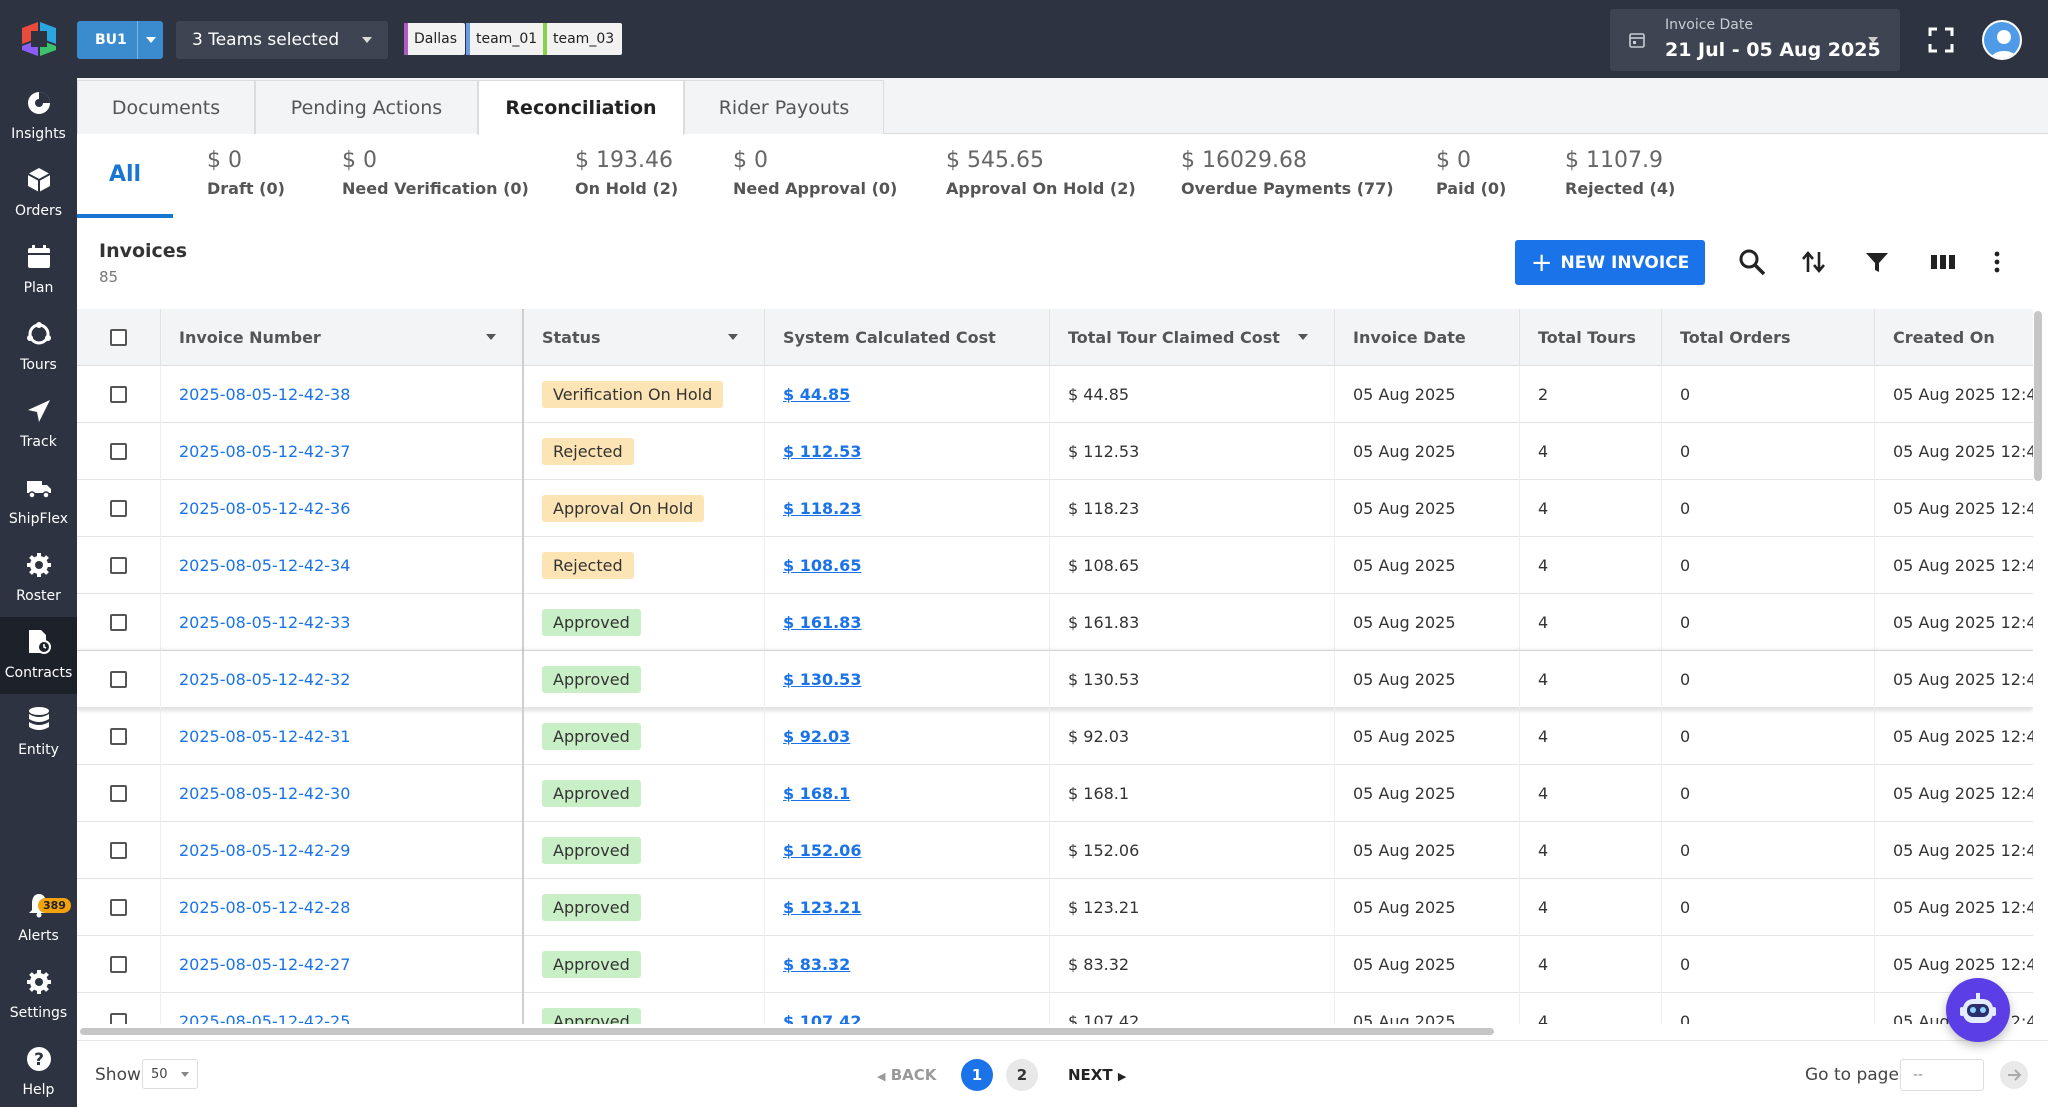 The width and height of the screenshot is (2048, 1107). What do you see at coordinates (822, 907) in the screenshot?
I see `system-cost-link: $ 123.21` at bounding box center [822, 907].